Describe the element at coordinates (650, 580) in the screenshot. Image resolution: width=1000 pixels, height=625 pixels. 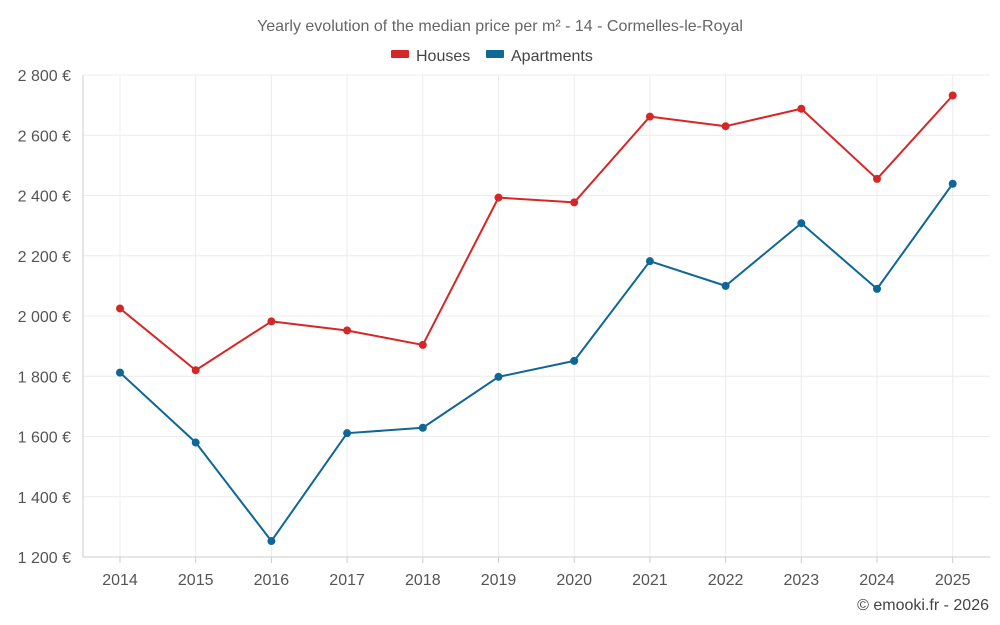
I see `x-tick-label: 2021` at that location.